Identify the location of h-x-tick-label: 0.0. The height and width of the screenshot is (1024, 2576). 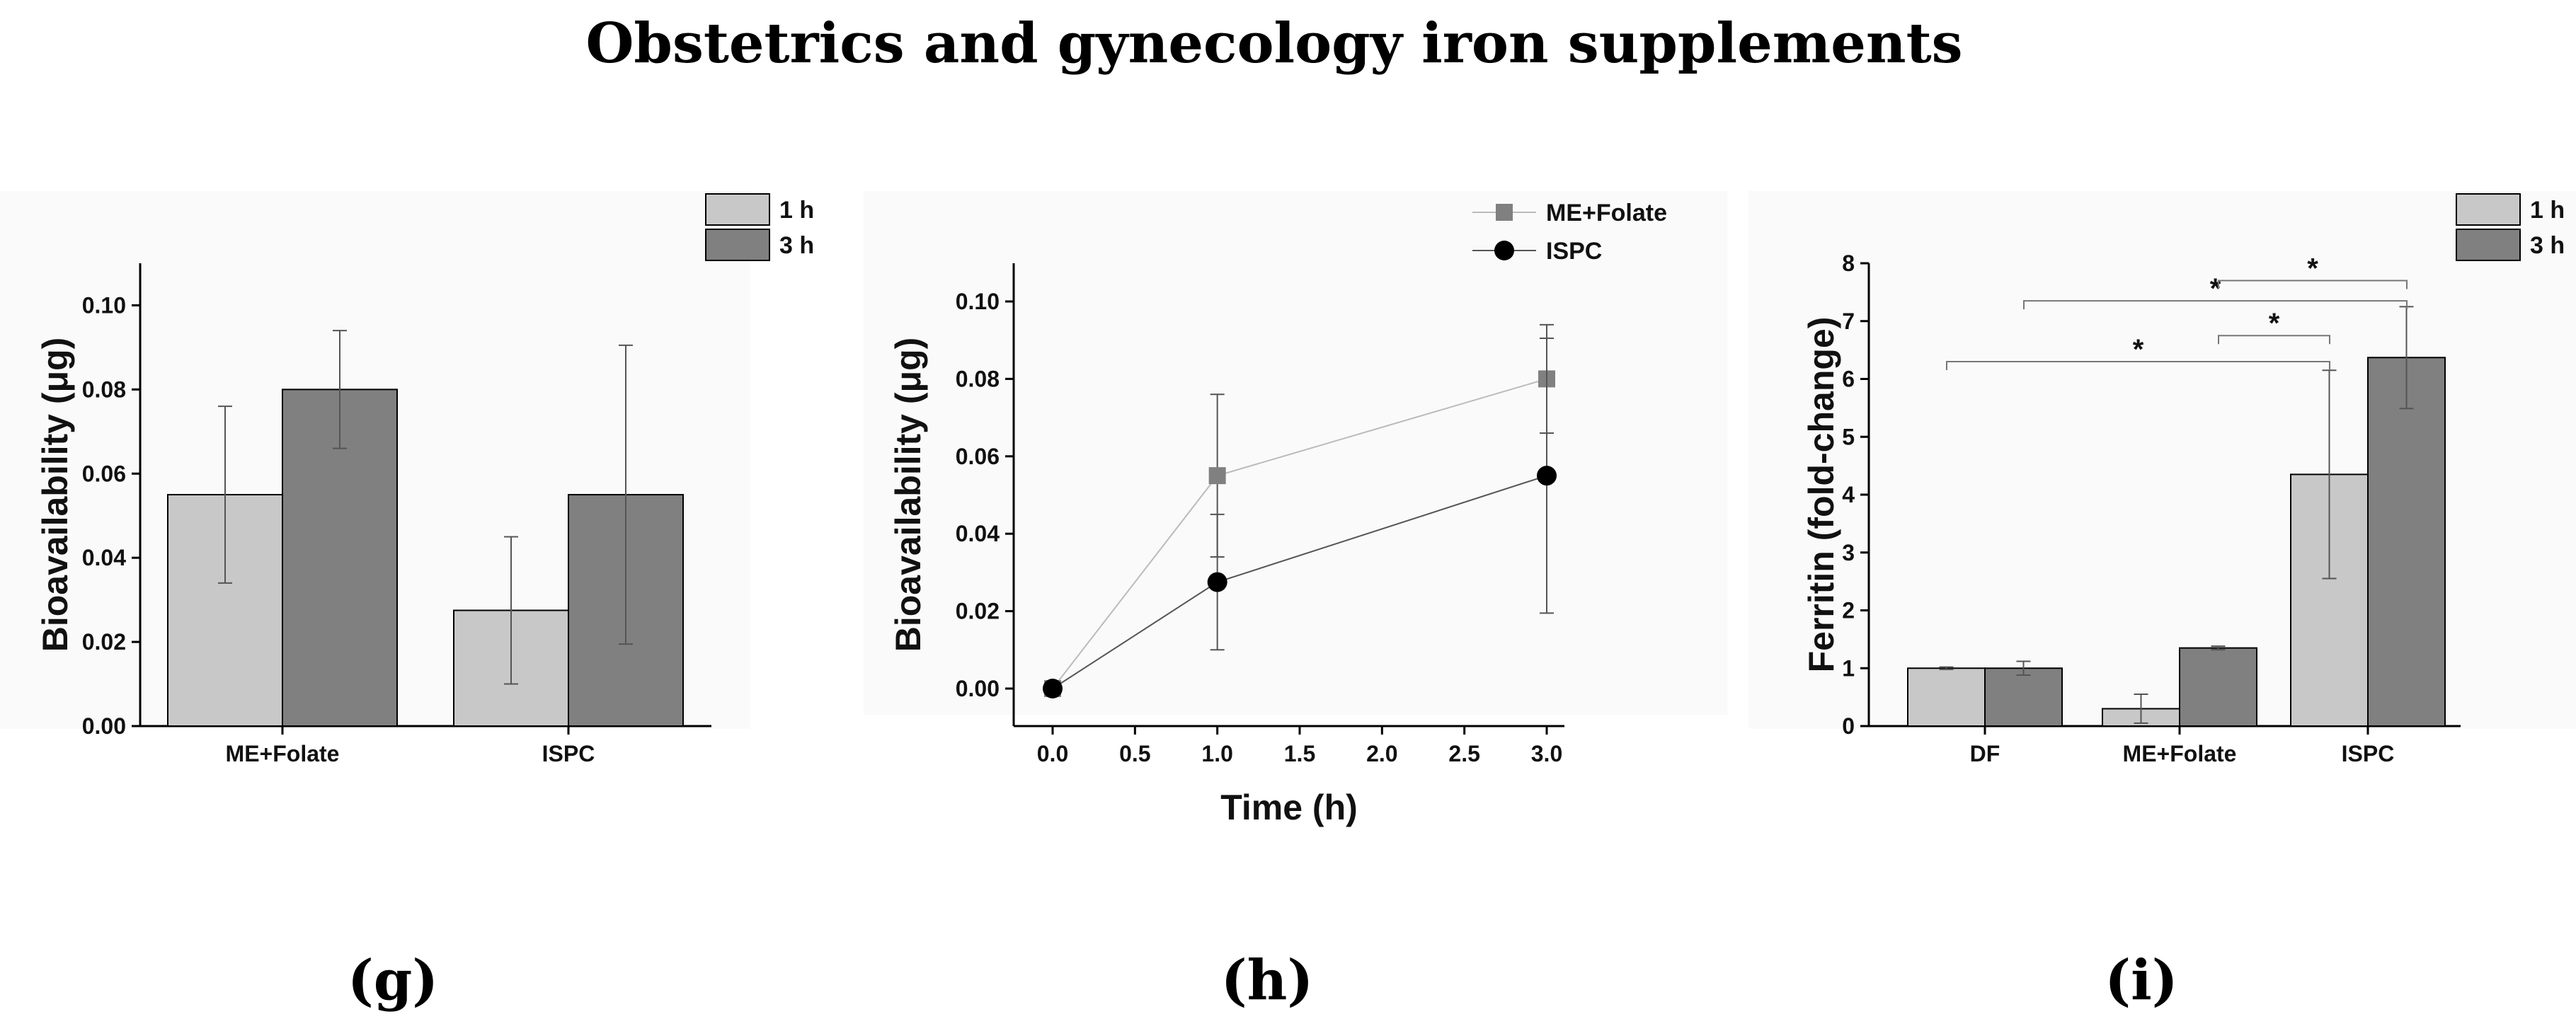
(1052, 753).